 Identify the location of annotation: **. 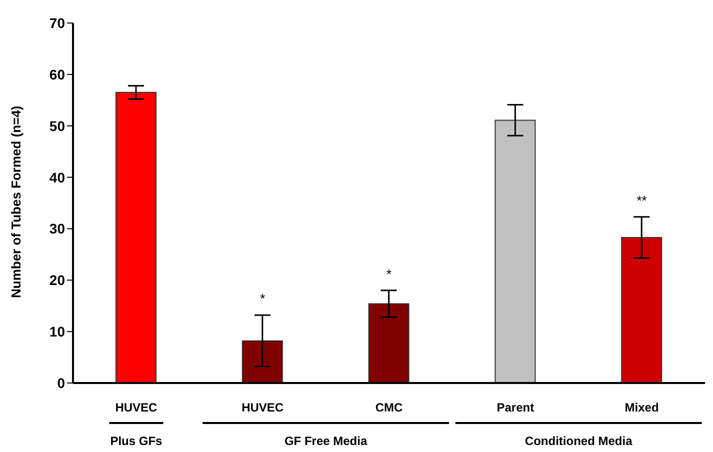
(641, 200).